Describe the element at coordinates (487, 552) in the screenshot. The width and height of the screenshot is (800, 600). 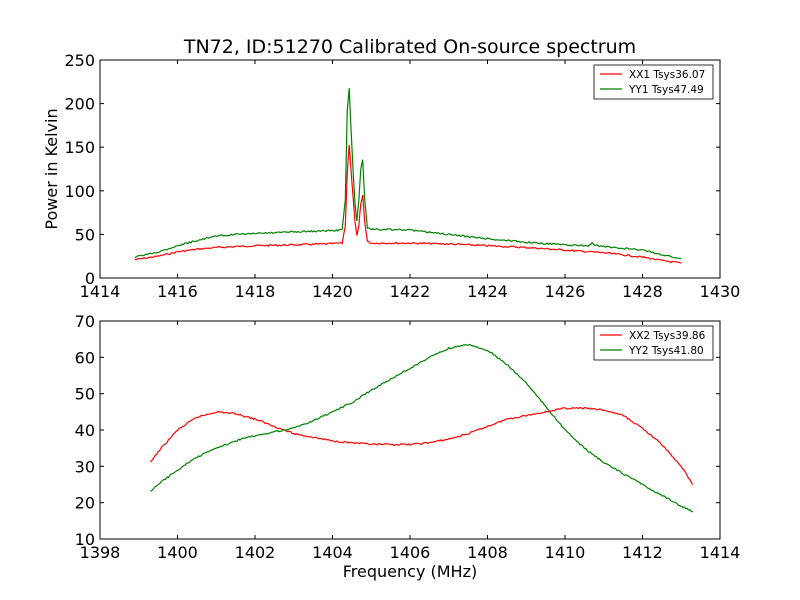
I see `bottom-chart-x-tick-label: 1408` at that location.